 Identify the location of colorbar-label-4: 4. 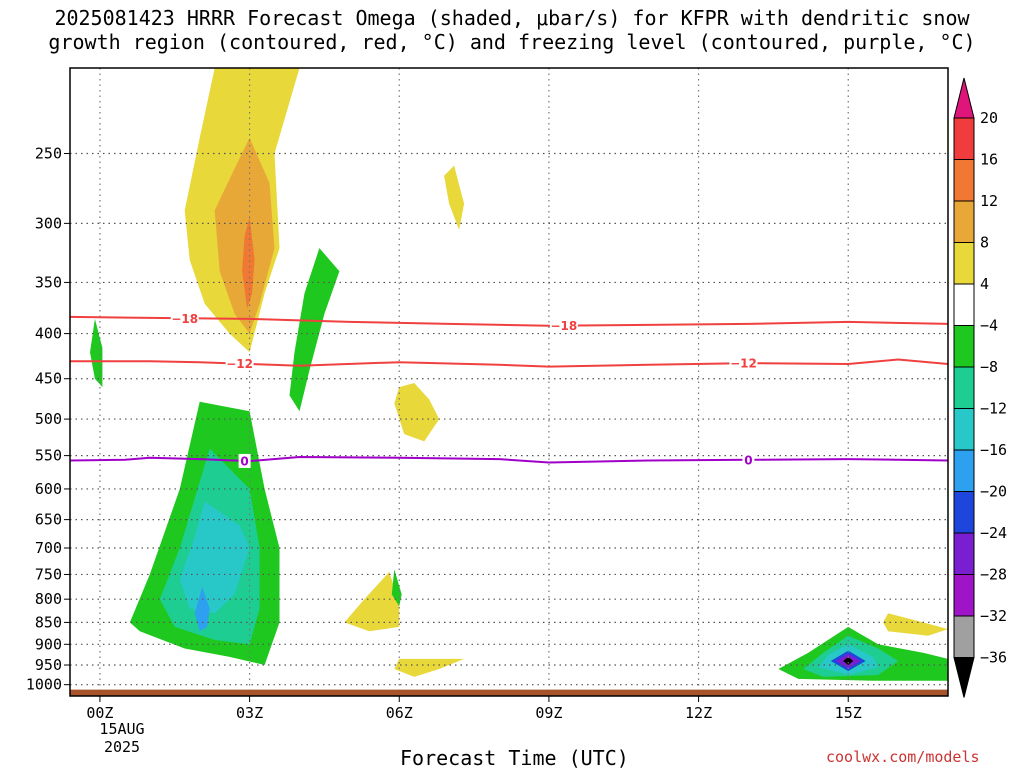
(984, 284).